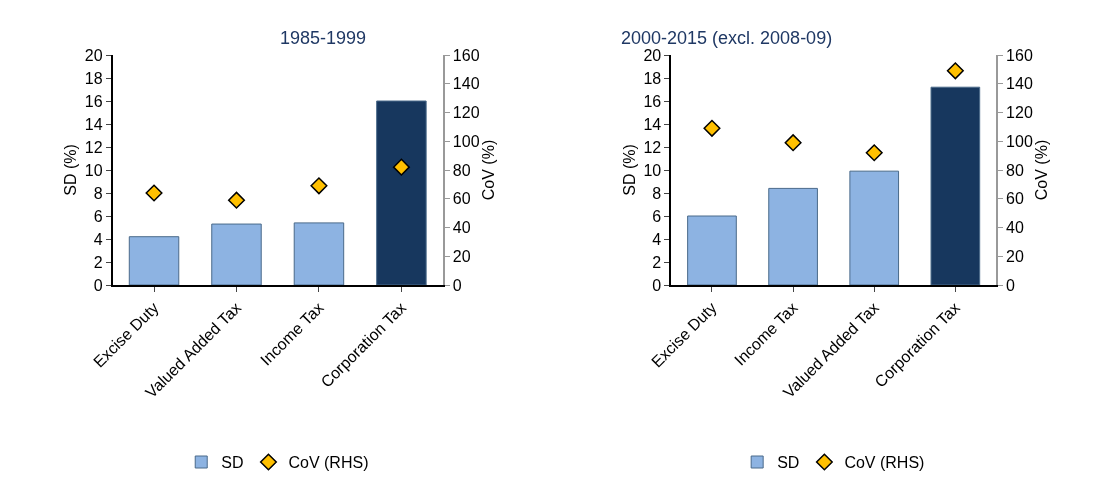 The height and width of the screenshot is (489, 1107). Describe the element at coordinates (727, 38) in the screenshot. I see `chart-title: 2000-2015 (excl. 2008-09)` at that location.